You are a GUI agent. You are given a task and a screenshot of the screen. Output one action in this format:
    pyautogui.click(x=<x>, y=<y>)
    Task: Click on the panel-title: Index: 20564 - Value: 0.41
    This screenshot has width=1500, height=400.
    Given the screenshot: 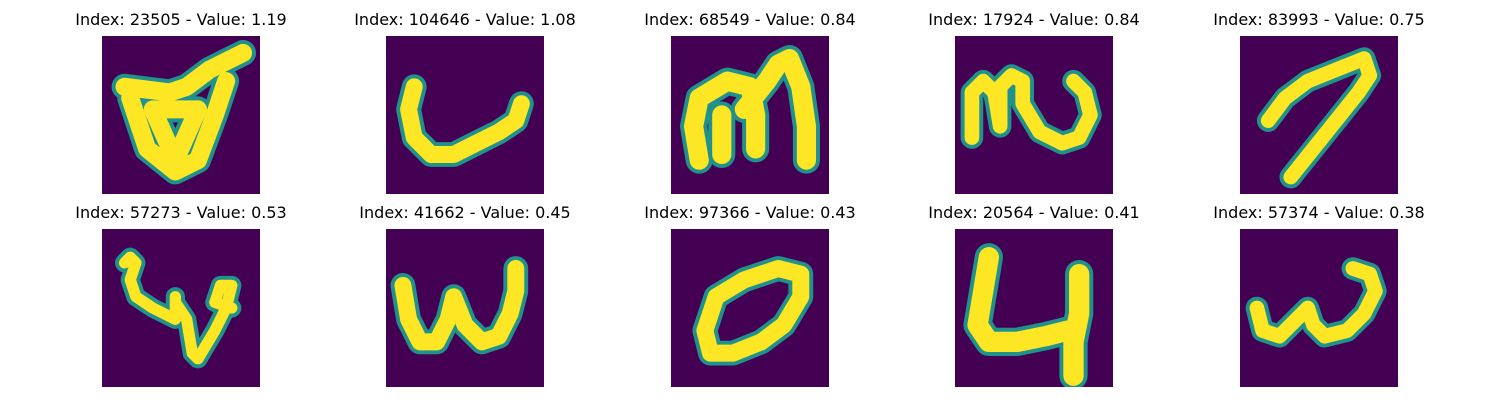 What is the action you would take?
    pyautogui.click(x=1034, y=212)
    